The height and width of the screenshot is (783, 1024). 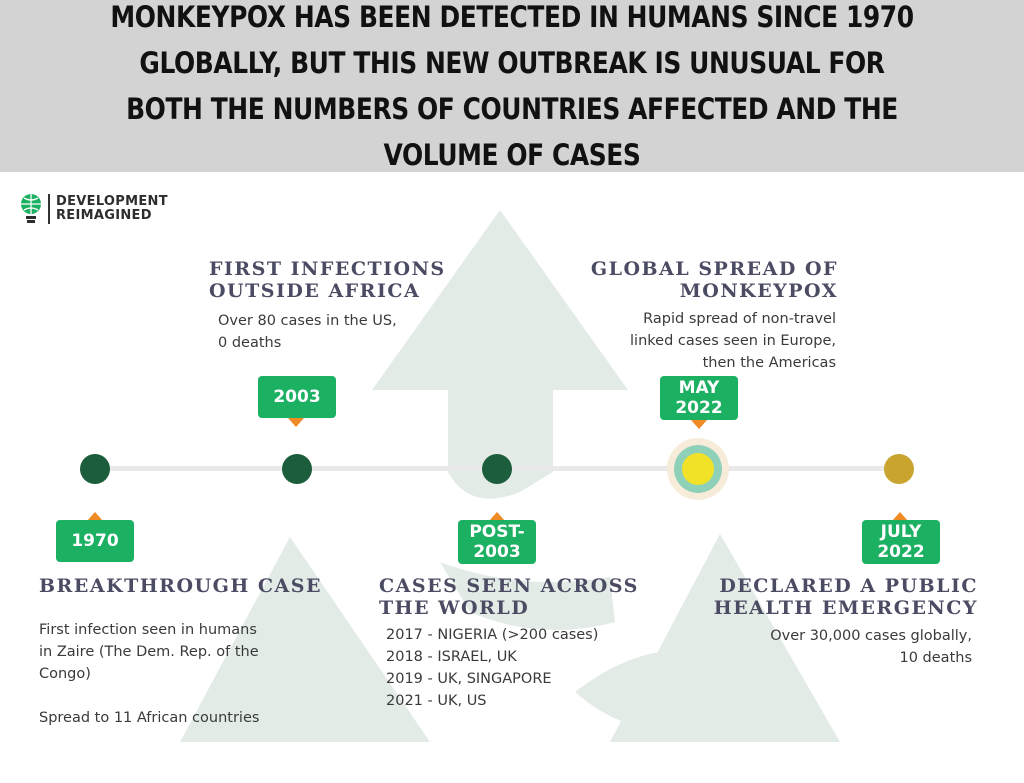 I want to click on pointer-1970, so click(x=95, y=516).